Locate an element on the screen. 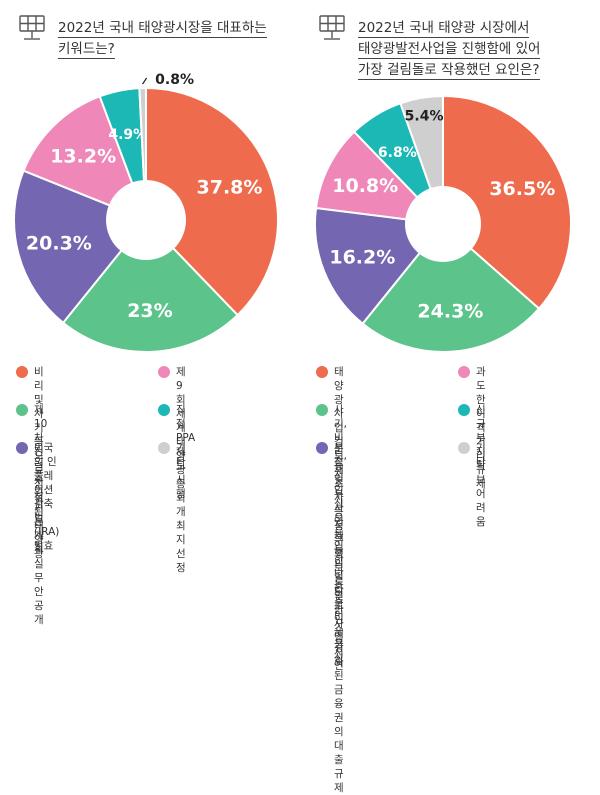 This screenshot has width=600, height=795. leader-line is located at coordinates (144, 81).